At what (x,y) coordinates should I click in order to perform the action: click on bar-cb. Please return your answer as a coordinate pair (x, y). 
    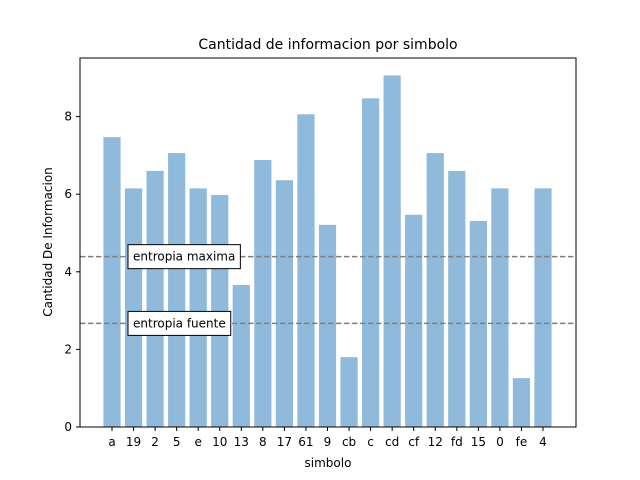
    Looking at the image, I should click on (349, 392).